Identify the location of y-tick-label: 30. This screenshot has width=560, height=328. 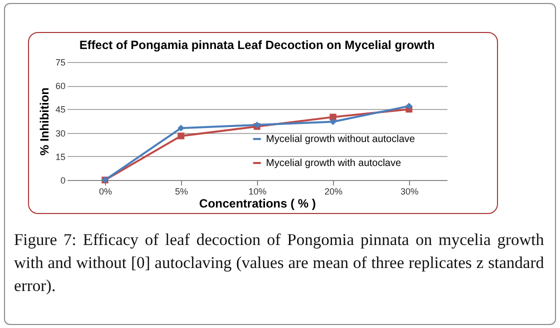
(60, 133).